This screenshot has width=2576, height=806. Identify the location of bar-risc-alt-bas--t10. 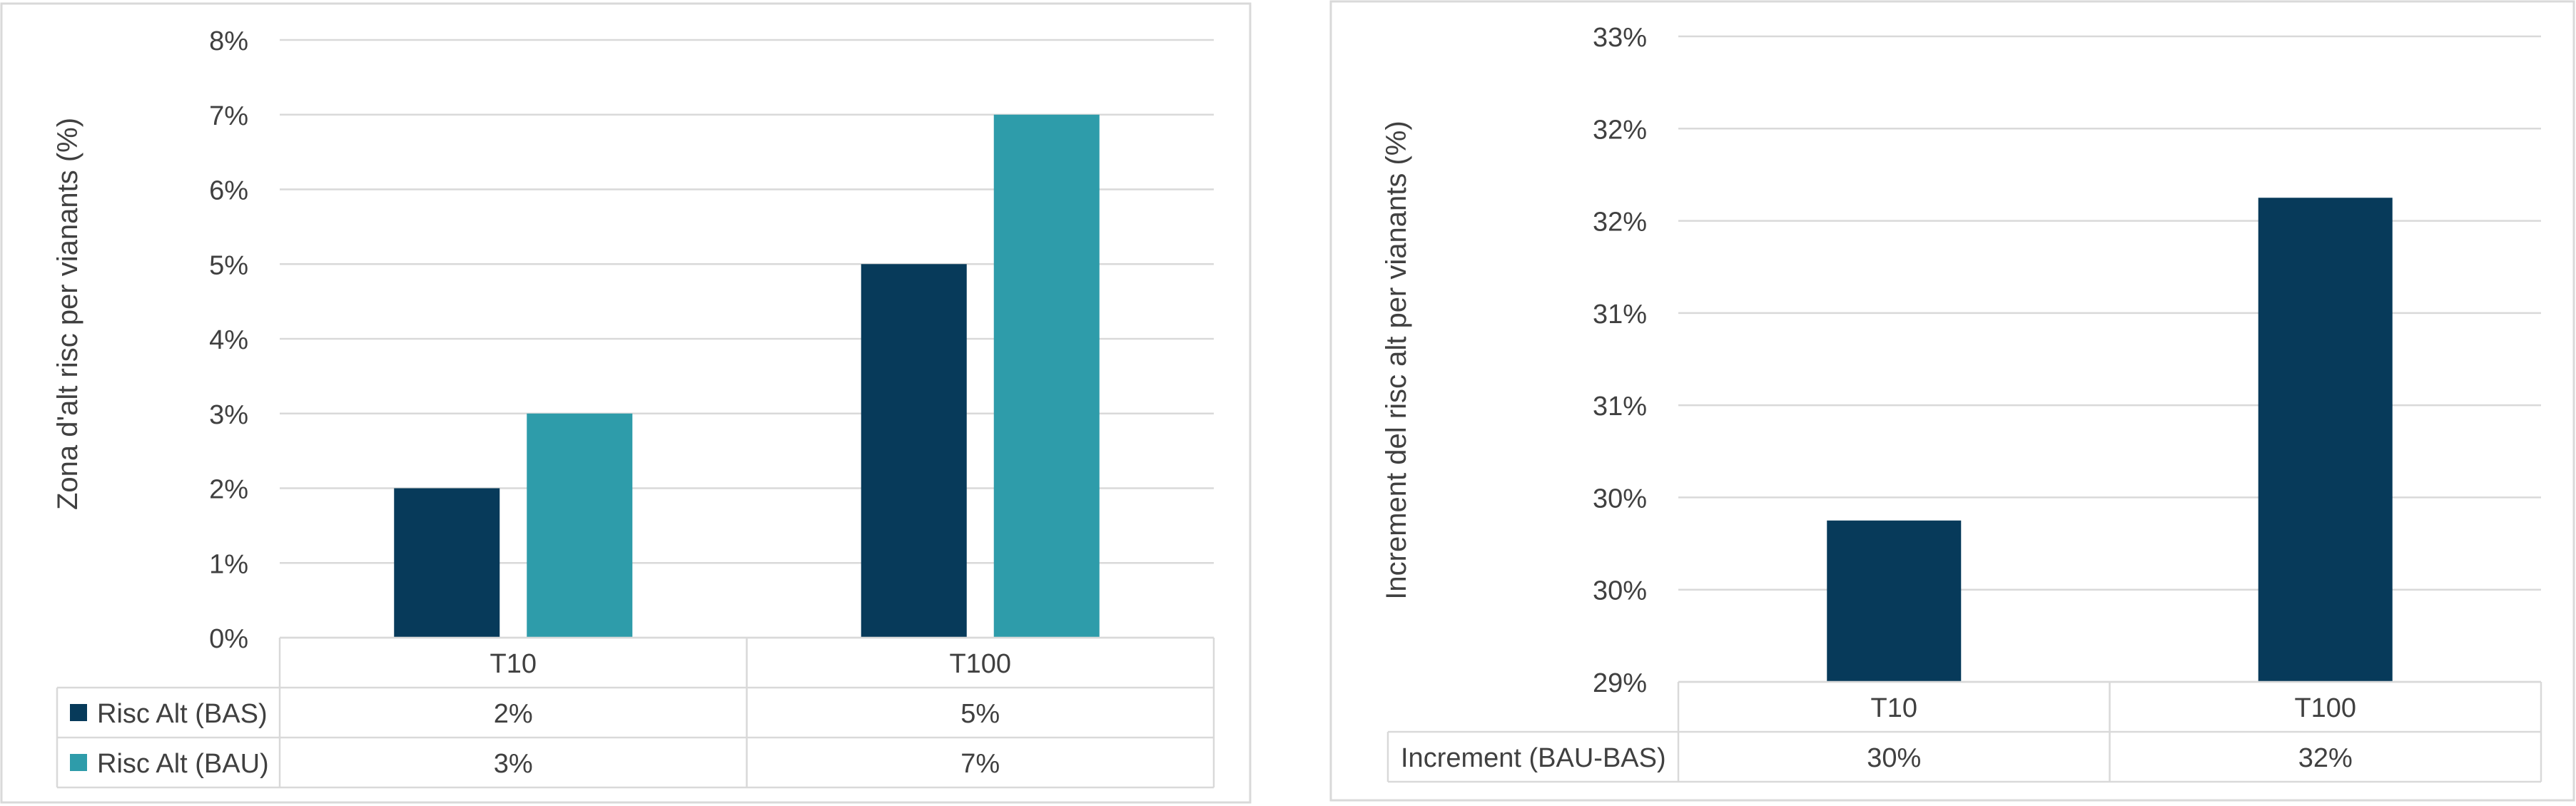
(447, 563).